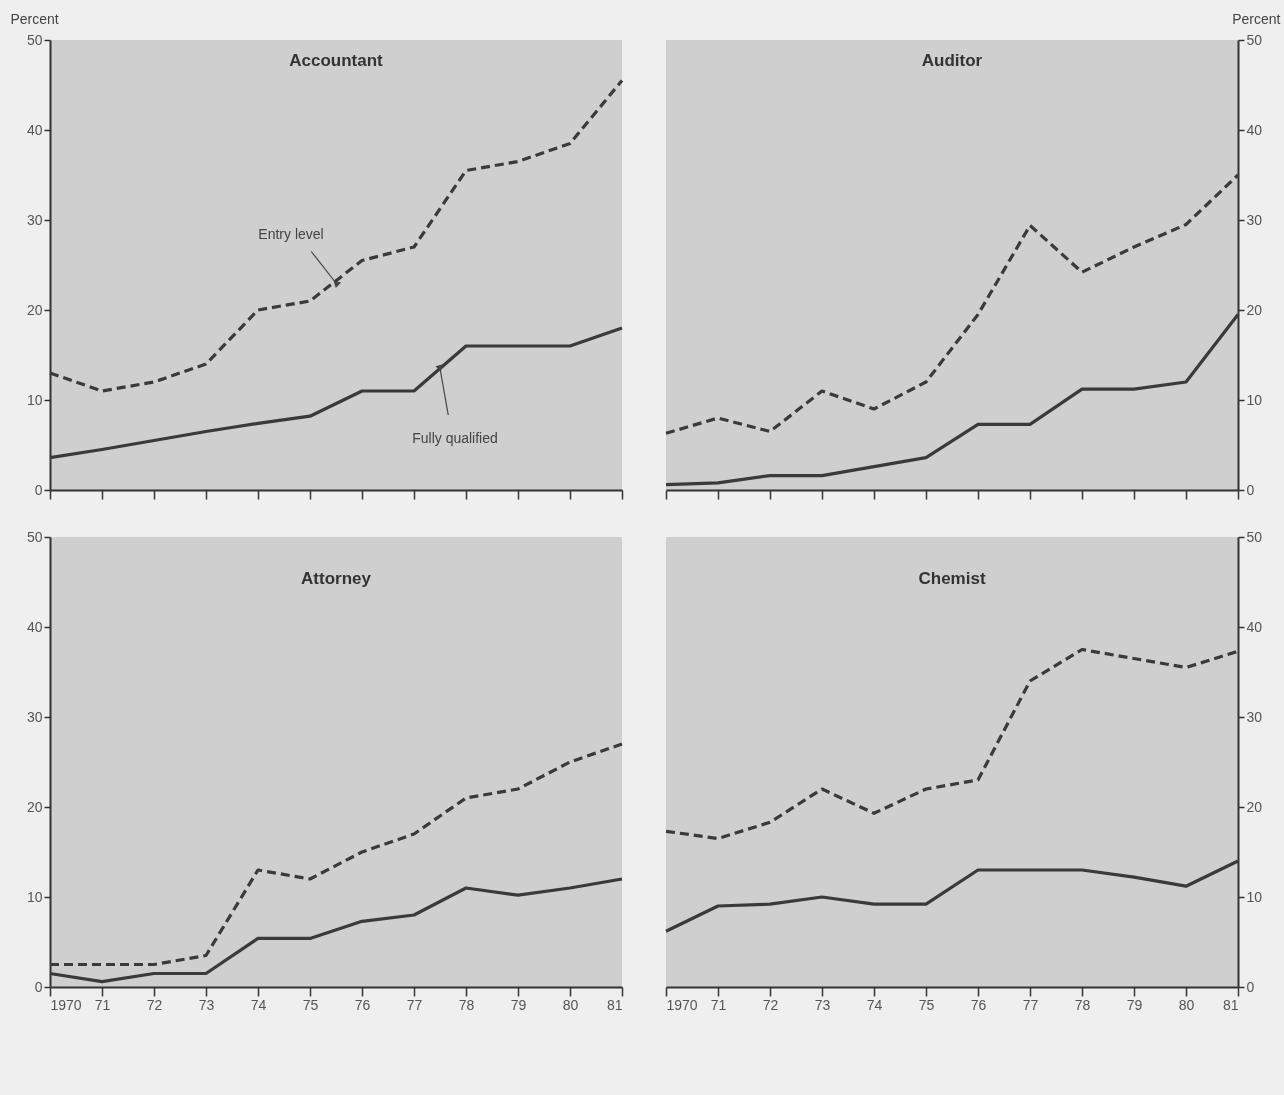 The image size is (1284, 1095). I want to click on text: Chemist, so click(952, 578).